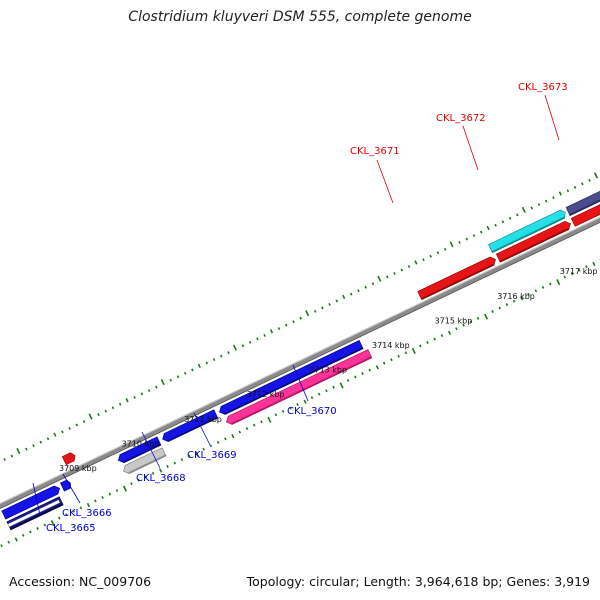 The height and width of the screenshot is (600, 600). What do you see at coordinates (290, 378) in the screenshot?
I see `feature-ckl-3670-blue` at bounding box center [290, 378].